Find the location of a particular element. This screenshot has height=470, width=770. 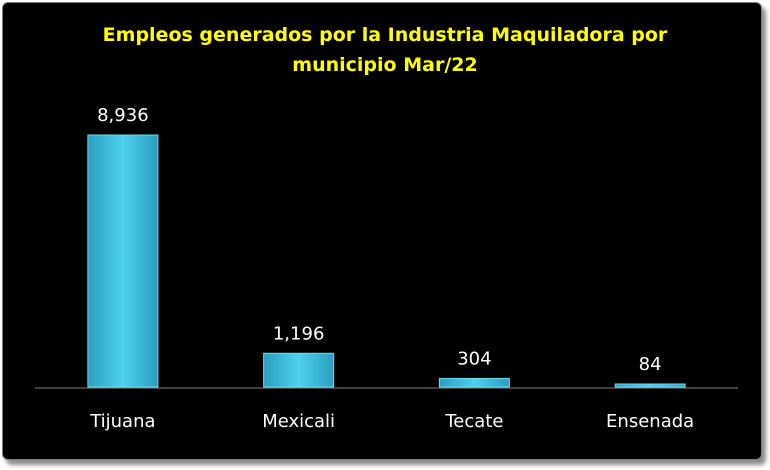

bar-tijuana is located at coordinates (123, 261).